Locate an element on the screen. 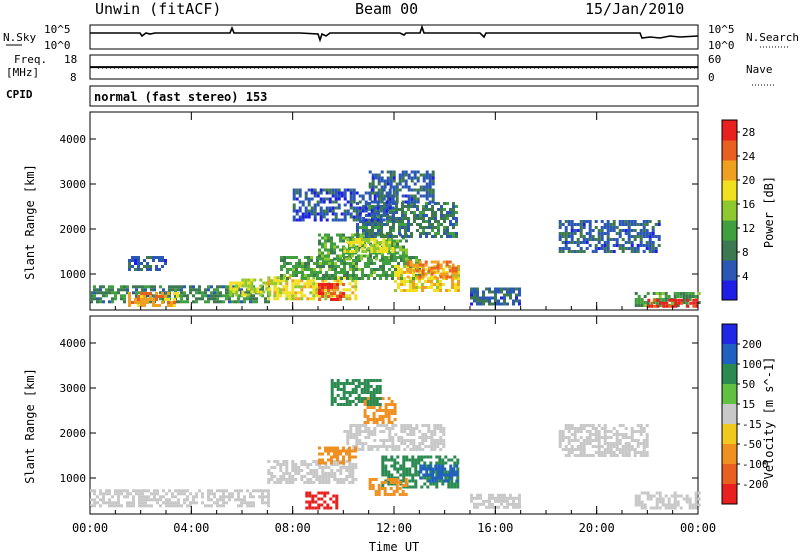 The image size is (800, 554). colorbar-tick-label: -50 is located at coordinates (752, 444).